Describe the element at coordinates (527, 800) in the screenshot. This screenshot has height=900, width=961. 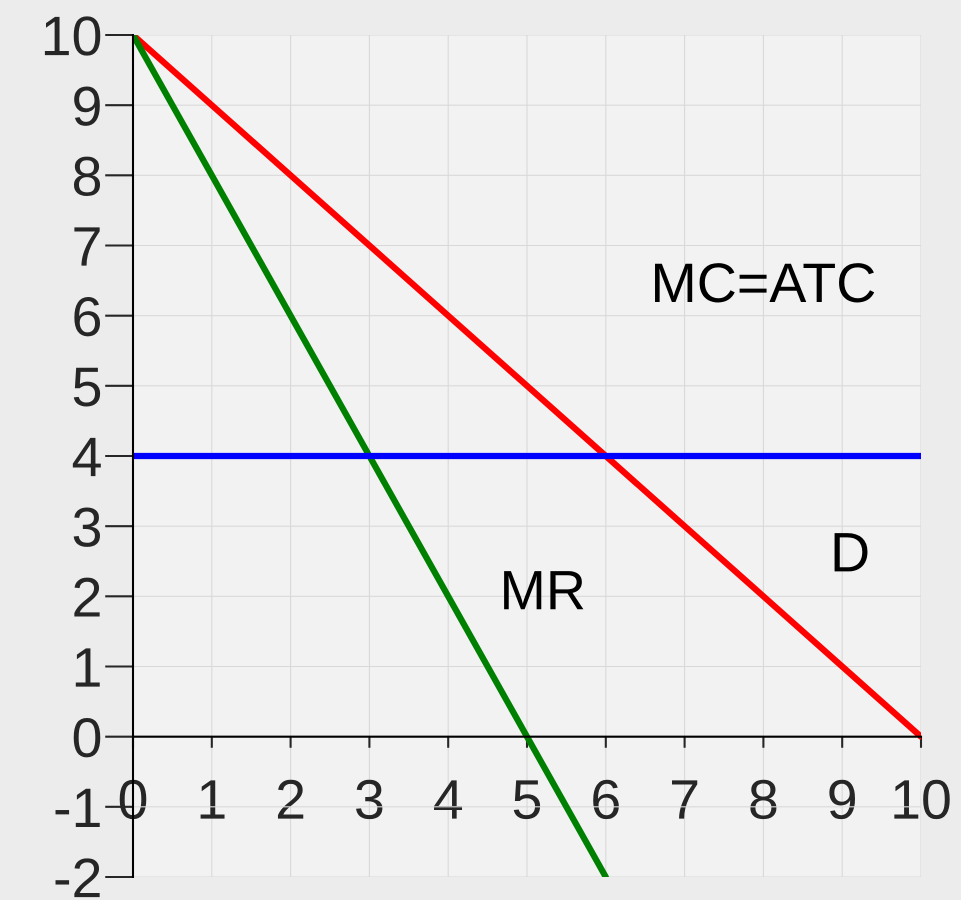
I see `x-tick-label: 5` at that location.